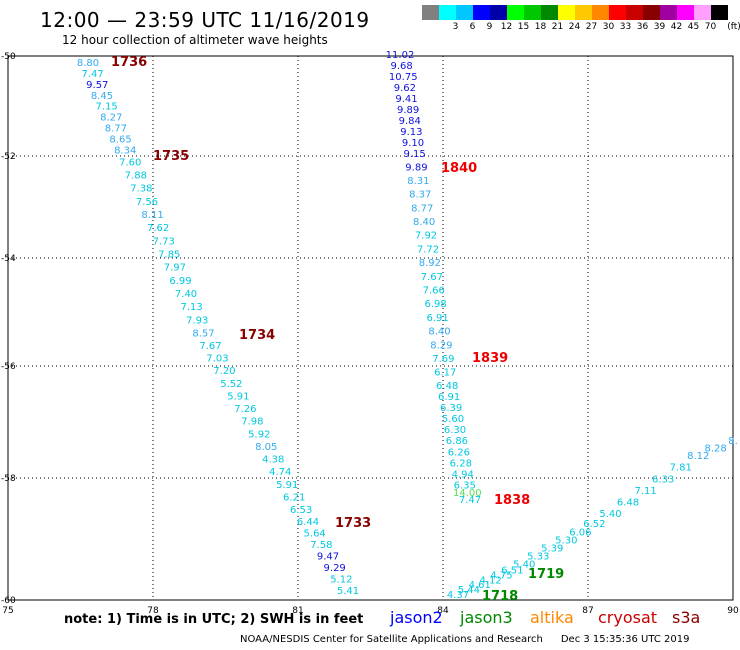  Describe the element at coordinates (486, 617) in the screenshot. I see `satellite-jason3: jason3` at that location.